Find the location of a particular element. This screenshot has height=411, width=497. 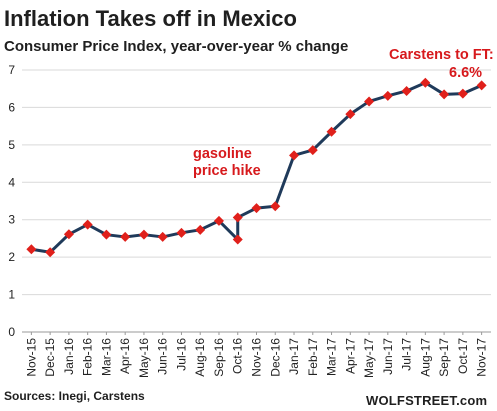

x-tick-label: Jun-16 is located at coordinates (163, 356).